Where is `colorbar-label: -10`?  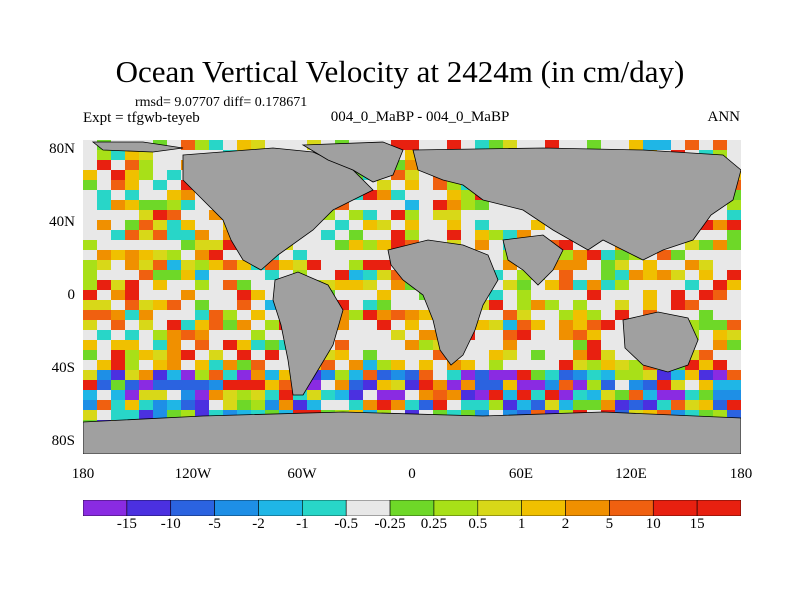 colorbar-label: -10 is located at coordinates (170, 524).